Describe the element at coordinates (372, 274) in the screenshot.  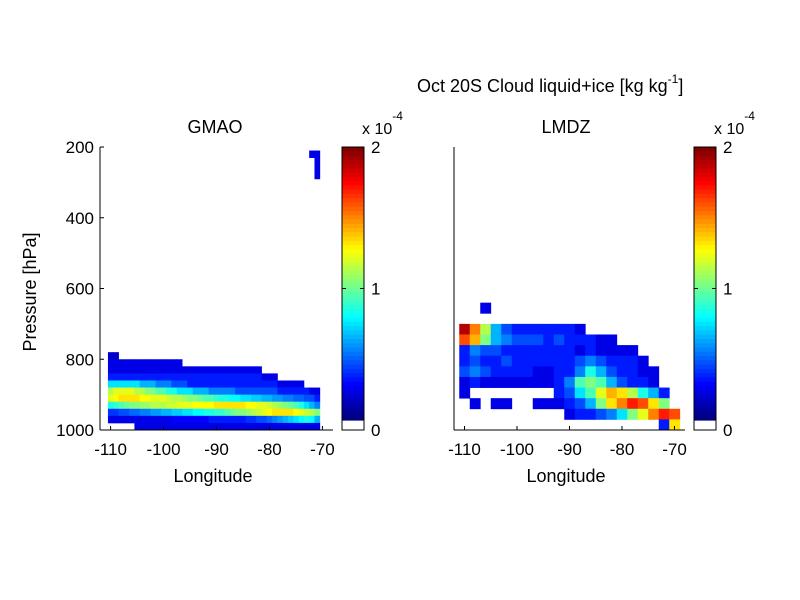
I see `gmao-colorbar: 0 1 2 x 10-4` at that location.